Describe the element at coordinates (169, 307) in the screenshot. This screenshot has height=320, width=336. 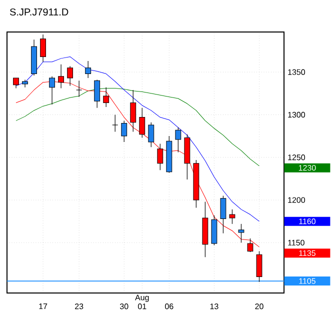
I see `x-tick-label: 06` at that location.